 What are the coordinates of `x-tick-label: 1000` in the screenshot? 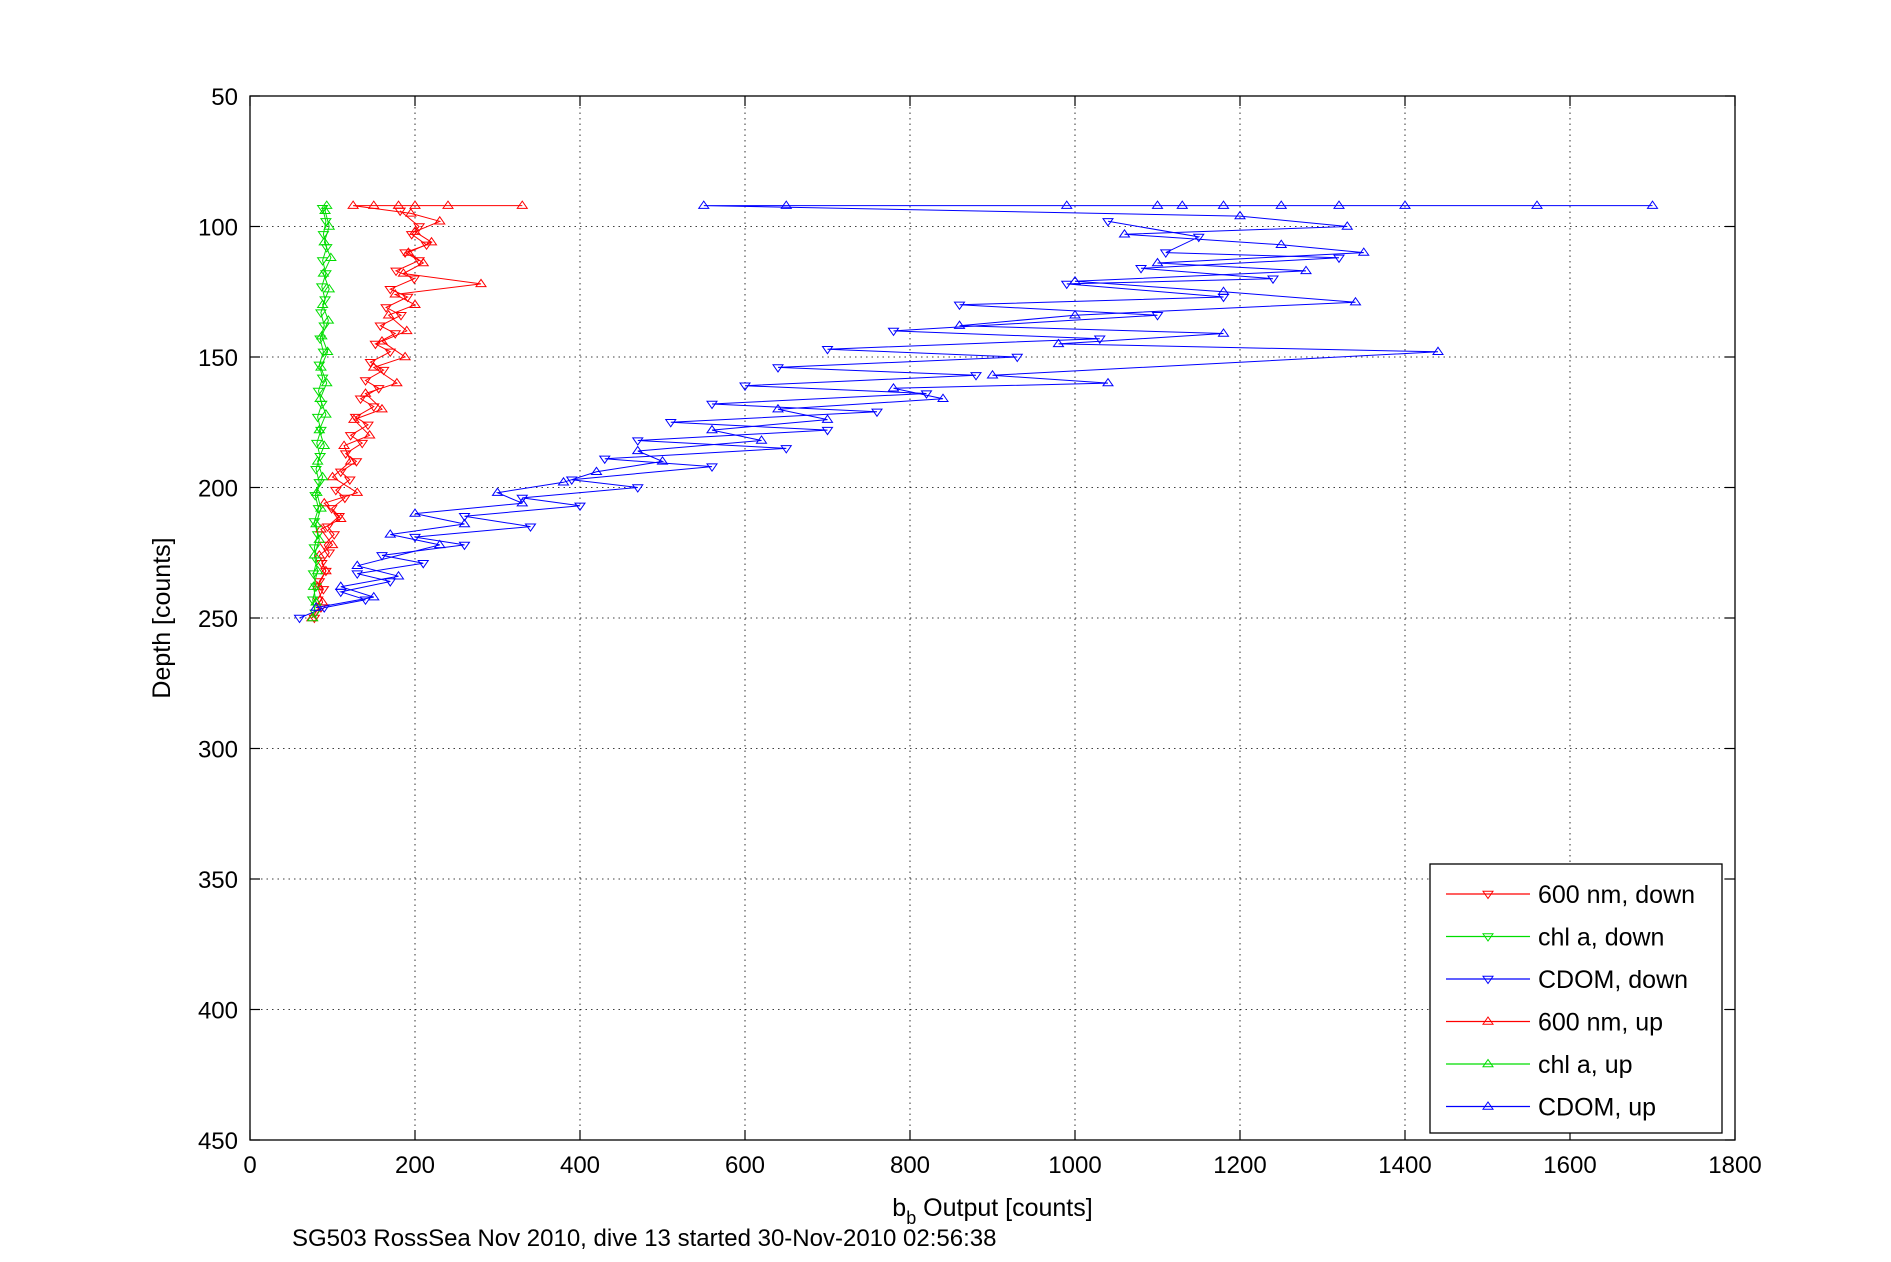 It's located at (1074, 1165).